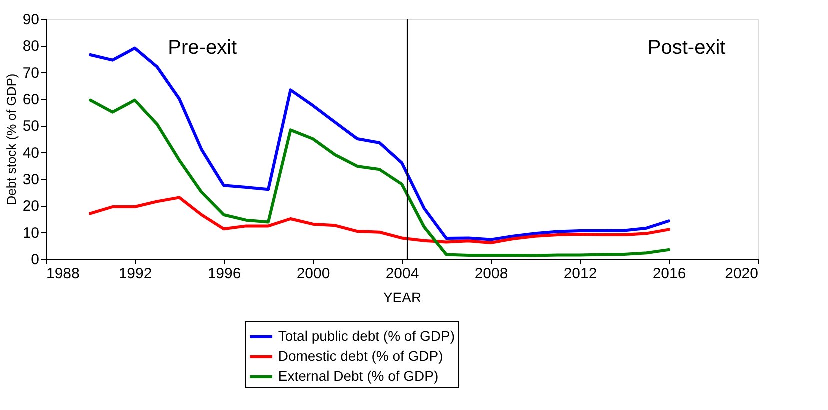 Image resolution: width=828 pixels, height=410 pixels. I want to click on legend-label: Total public debt (% of GDP), so click(366, 336).